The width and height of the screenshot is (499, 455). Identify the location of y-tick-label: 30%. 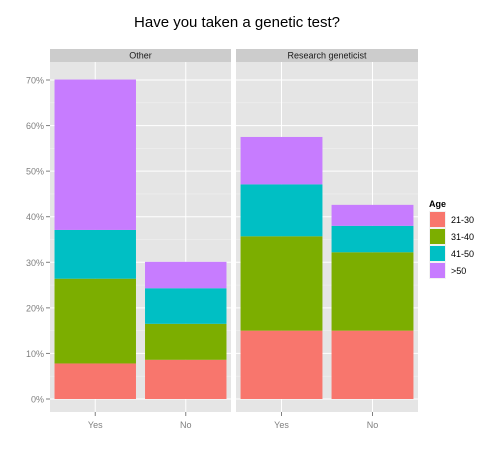
(35, 263).